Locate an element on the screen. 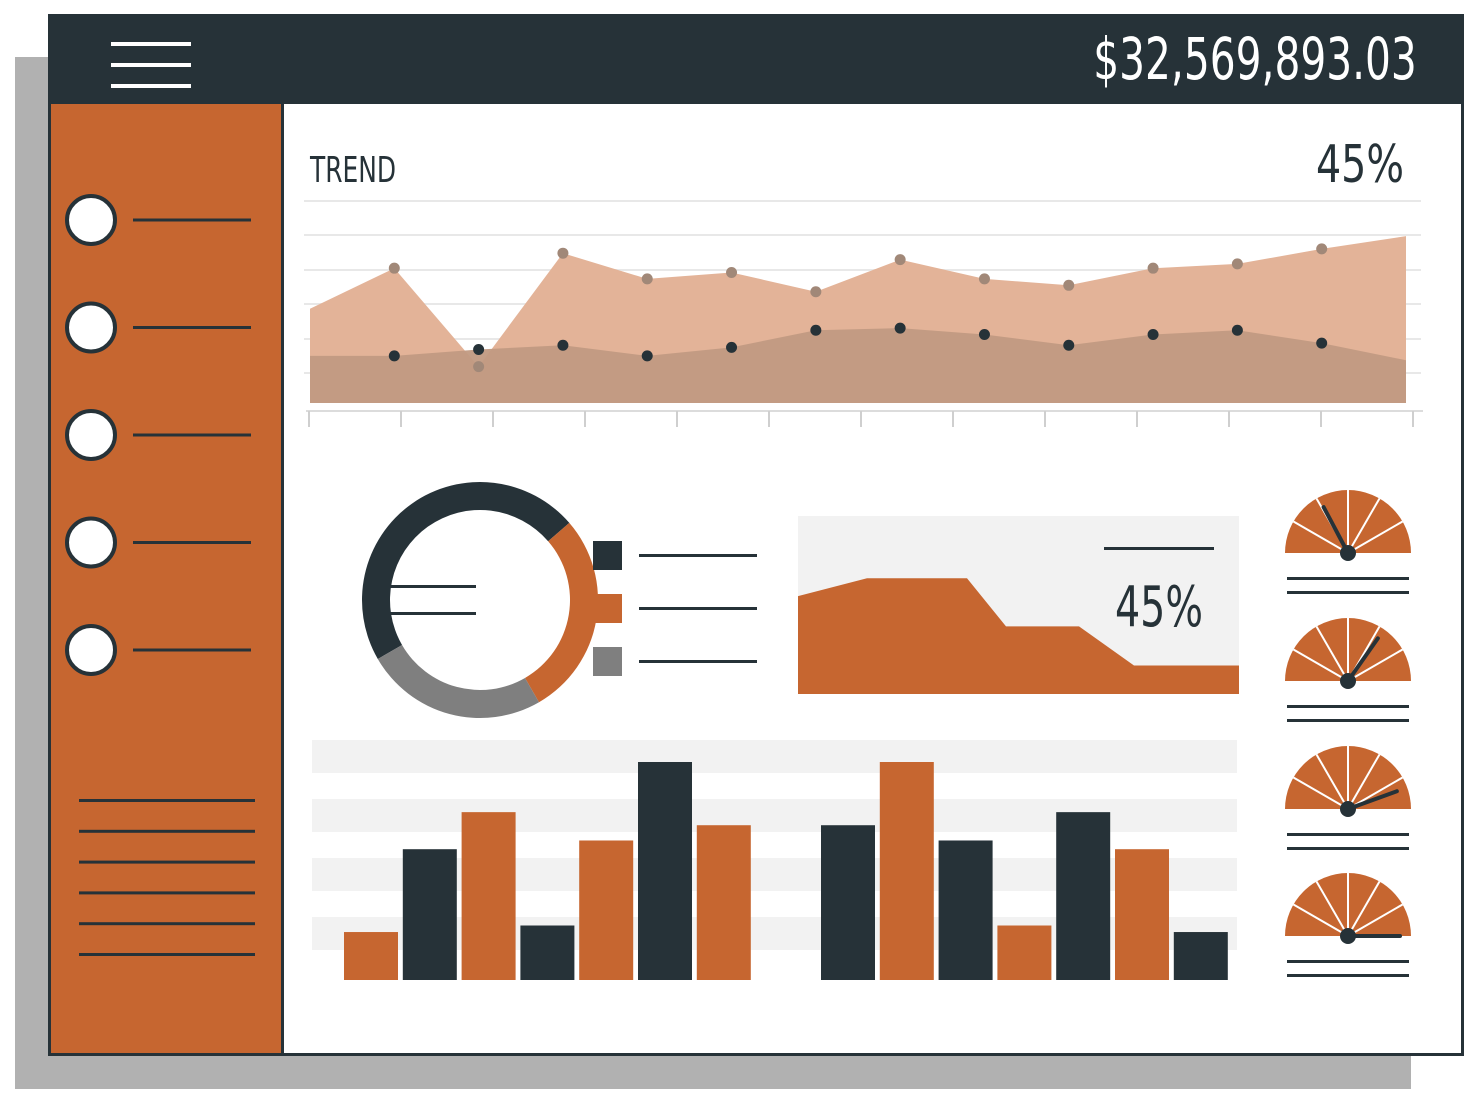 This screenshot has width=1483, height=1101. donut-slice-gray is located at coordinates (458, 681).